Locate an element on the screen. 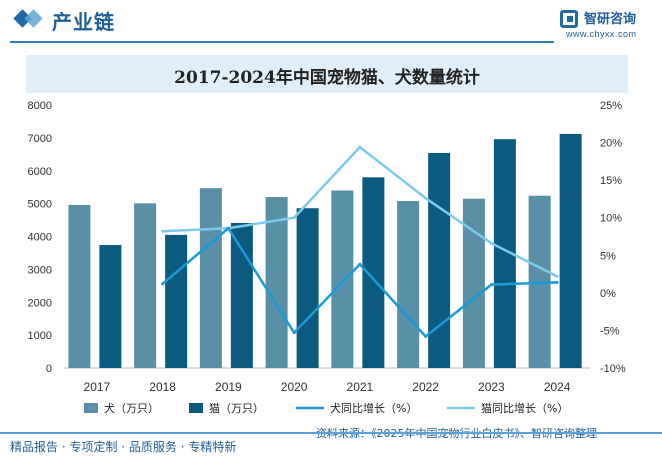 This screenshot has height=461, width=662. y-right-tick-label: 25% is located at coordinates (611, 106).